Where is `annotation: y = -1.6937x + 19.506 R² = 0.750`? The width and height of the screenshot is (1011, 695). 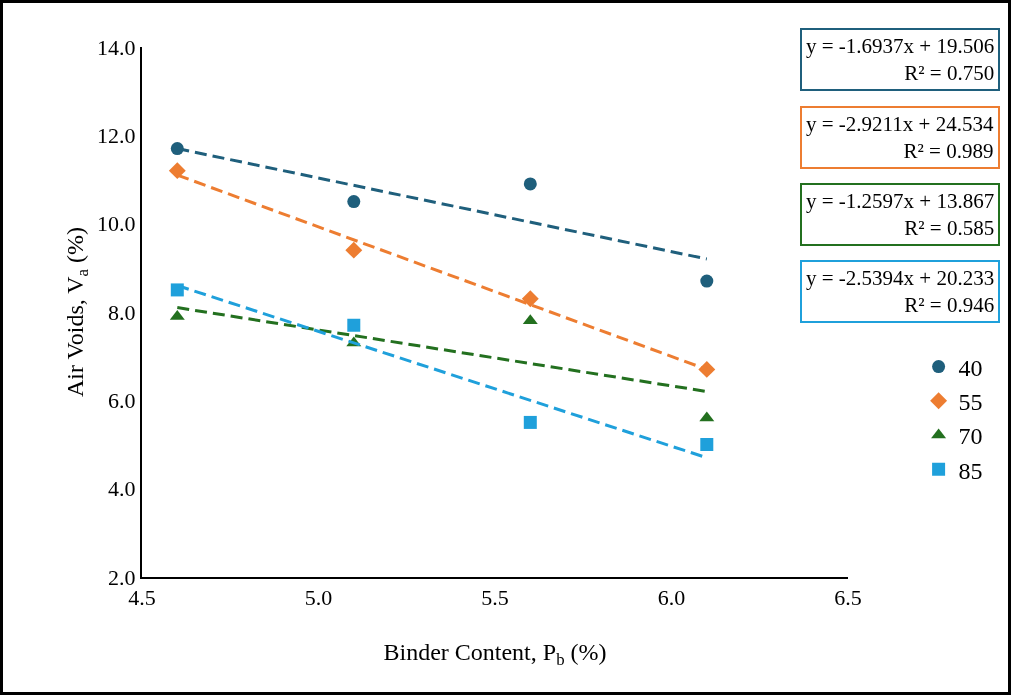 annotation: y = -1.6937x + 19.506 R² = 0.750 is located at coordinates (900, 60).